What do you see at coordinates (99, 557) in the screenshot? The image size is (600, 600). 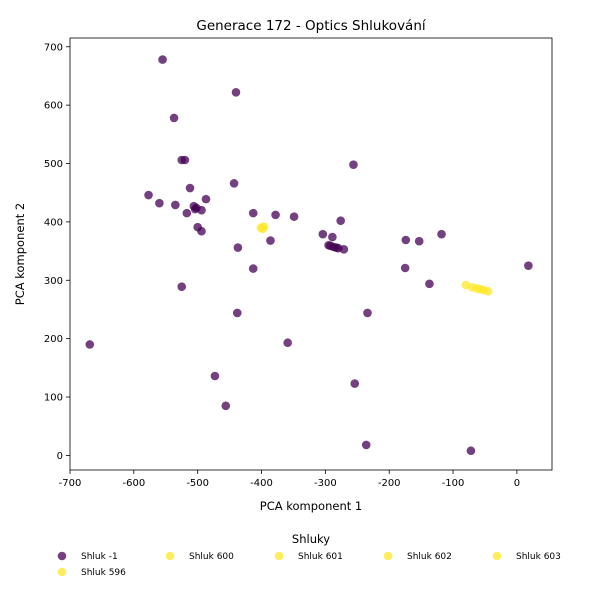 I see `legend-label: Shluk -1` at bounding box center [99, 557].